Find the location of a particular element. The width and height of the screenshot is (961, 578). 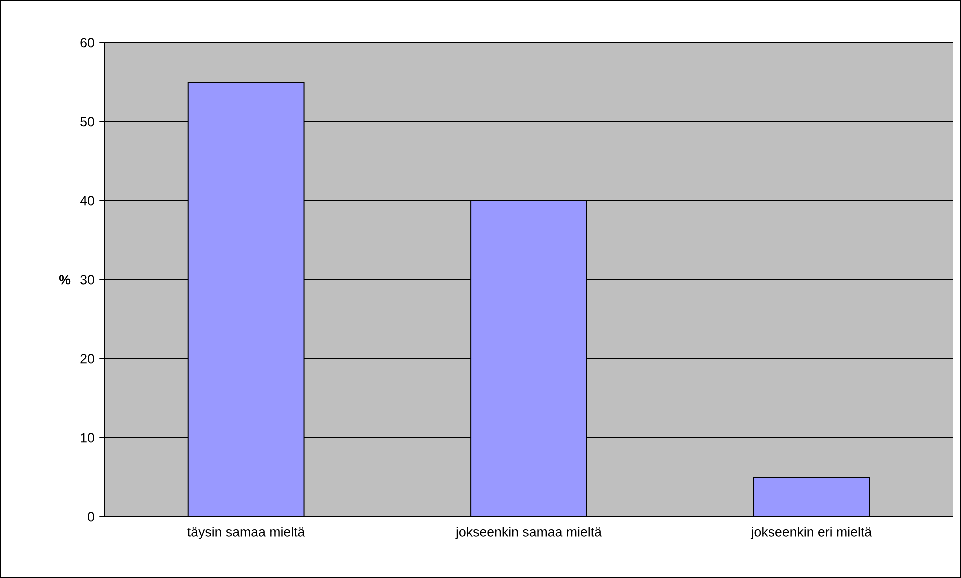

y-tick-label: 10 is located at coordinates (87, 438).